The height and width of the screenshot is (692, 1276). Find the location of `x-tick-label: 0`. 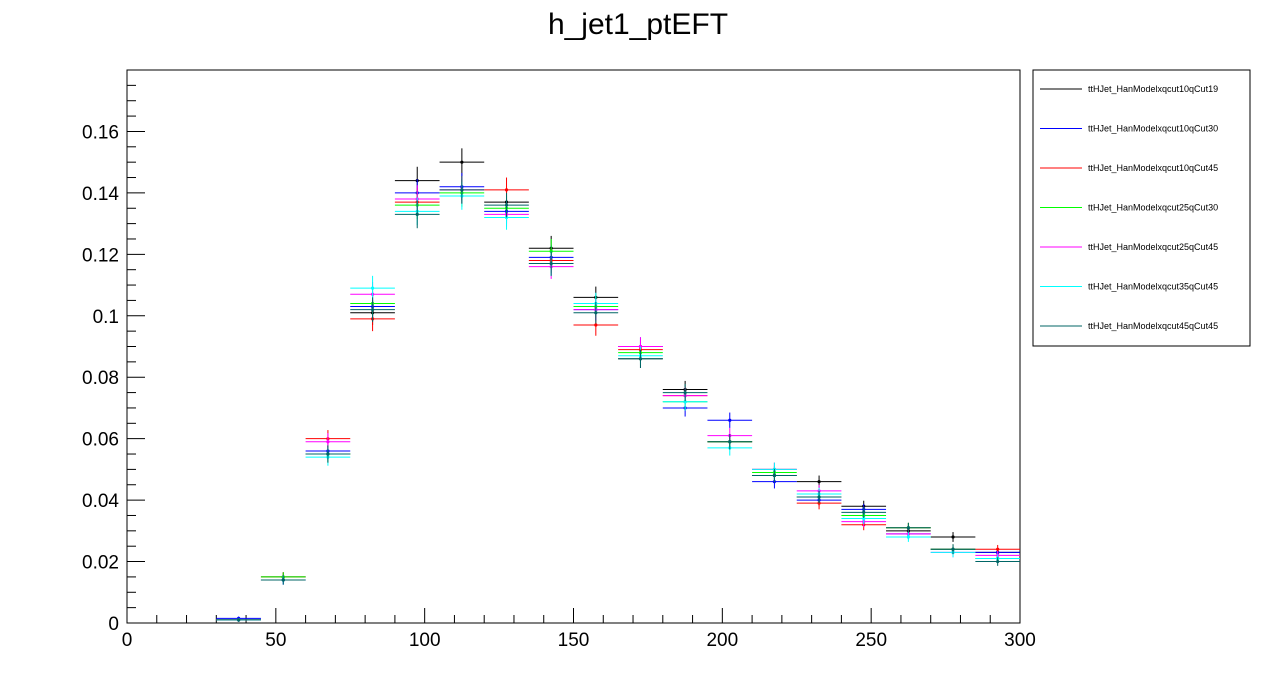

x-tick-label: 0 is located at coordinates (127, 640).